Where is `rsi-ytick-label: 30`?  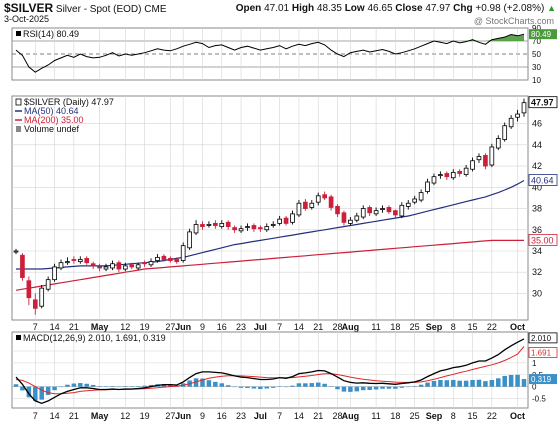 rsi-ytick-label: 30 is located at coordinates (536, 67).